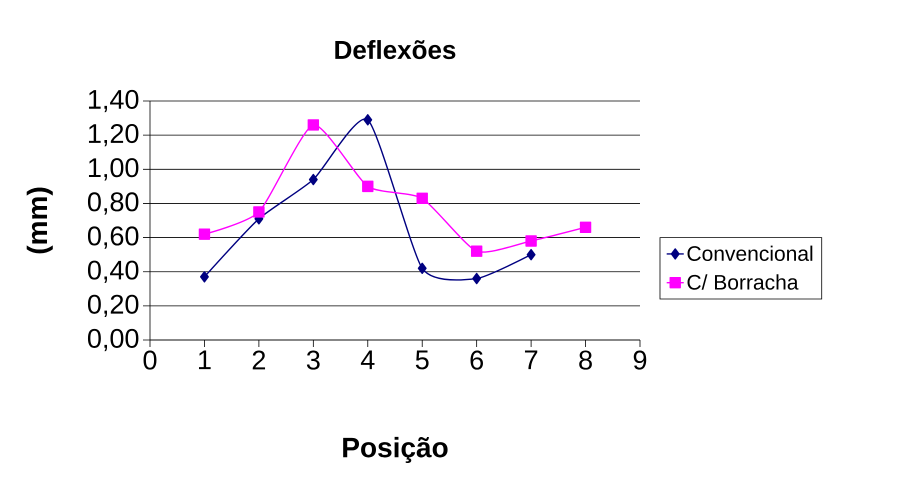 The image size is (908, 477). Describe the element at coordinates (422, 360) in the screenshot. I see `x-tick-label: 5` at that location.